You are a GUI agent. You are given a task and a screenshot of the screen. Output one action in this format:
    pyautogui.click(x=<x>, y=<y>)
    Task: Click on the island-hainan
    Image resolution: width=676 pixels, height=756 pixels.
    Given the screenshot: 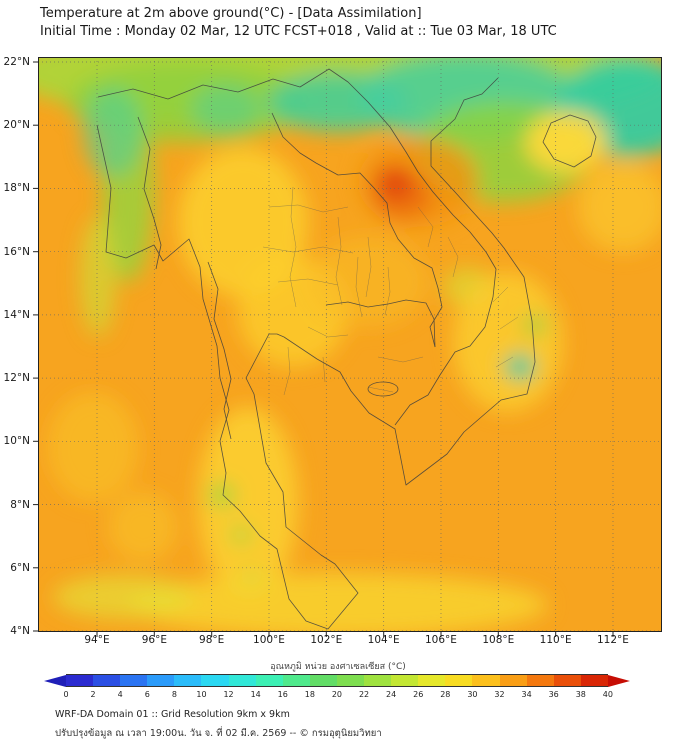 What is the action you would take?
    pyautogui.click(x=569, y=141)
    